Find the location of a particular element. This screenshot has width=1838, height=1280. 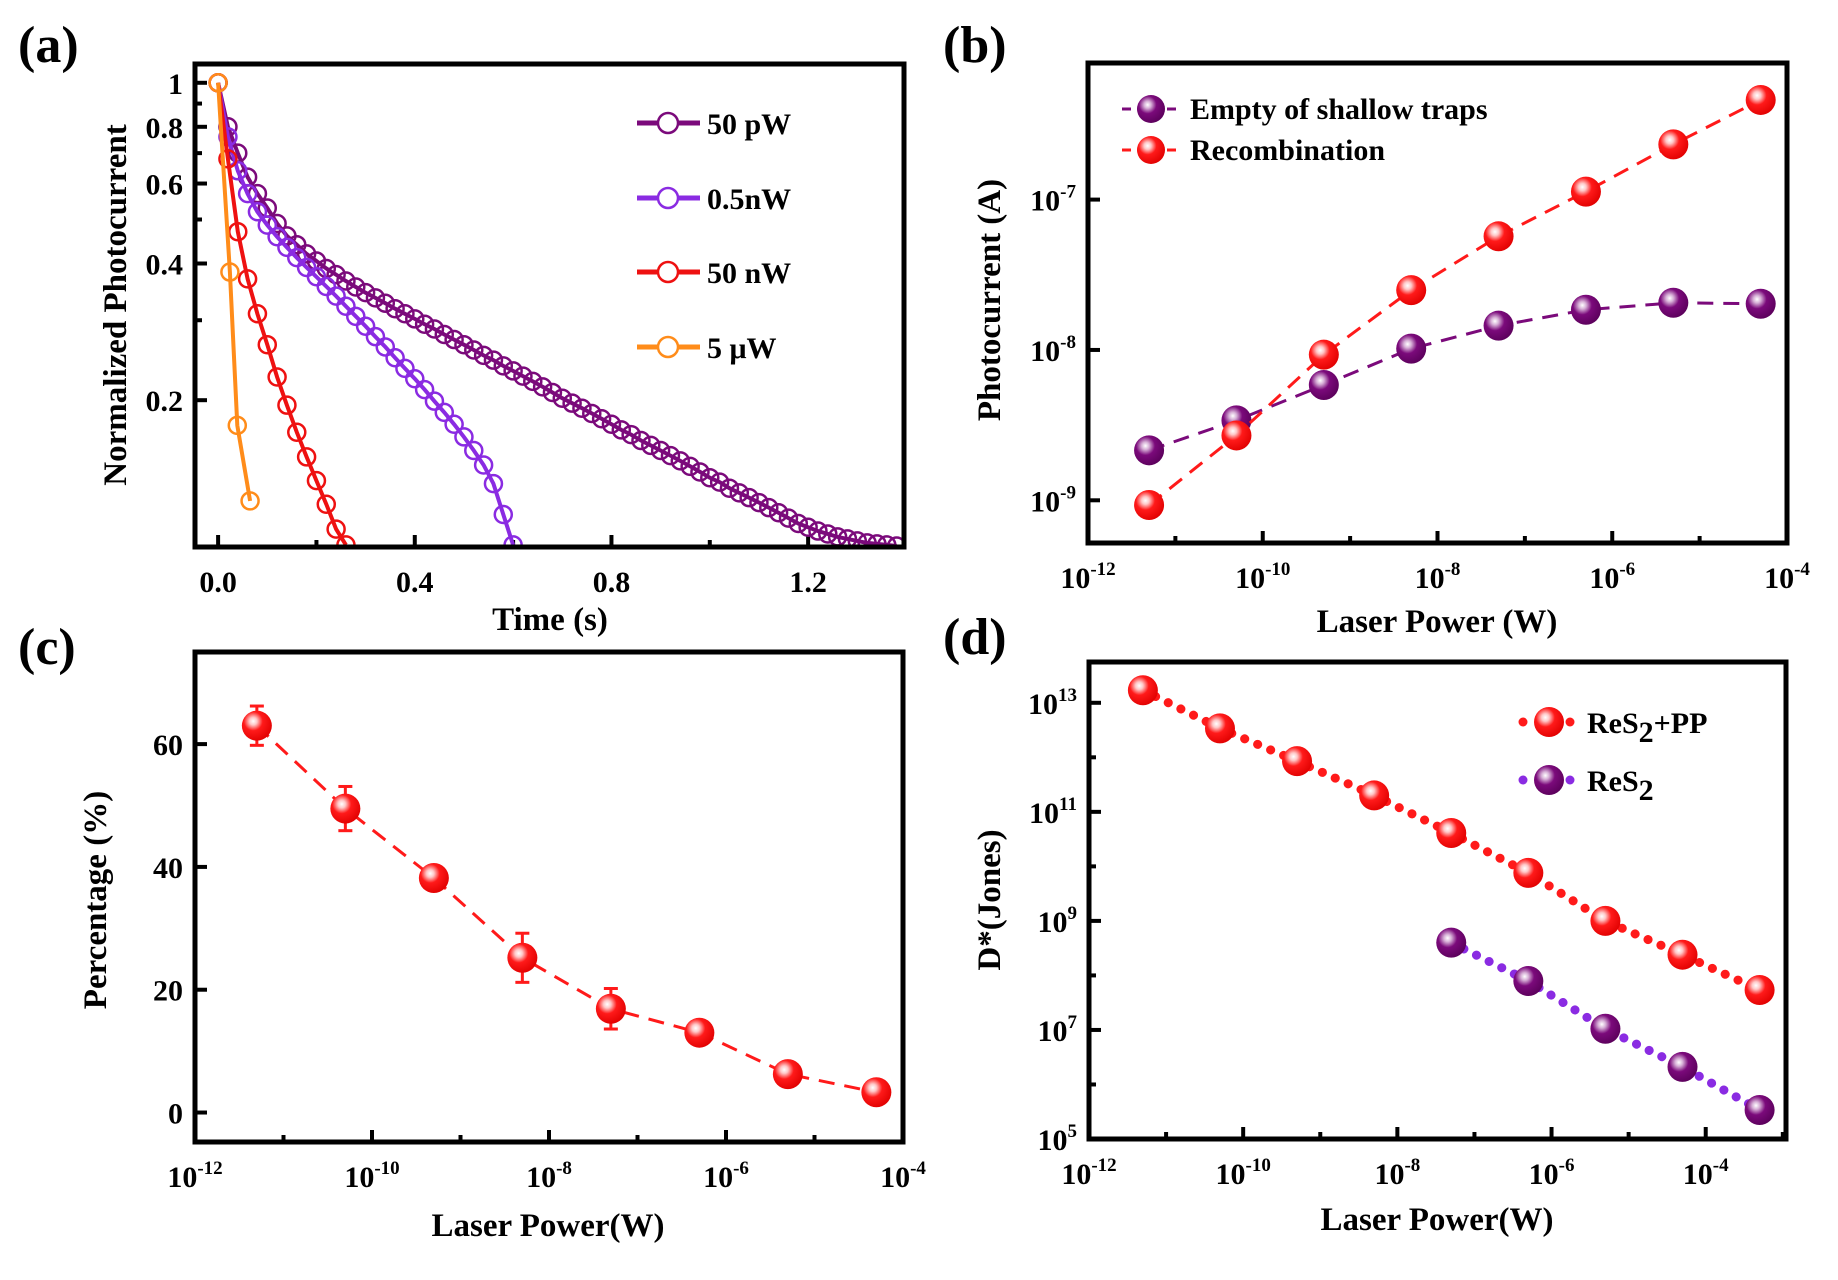

y-tick-label: 0 is located at coordinates (175, 1114).